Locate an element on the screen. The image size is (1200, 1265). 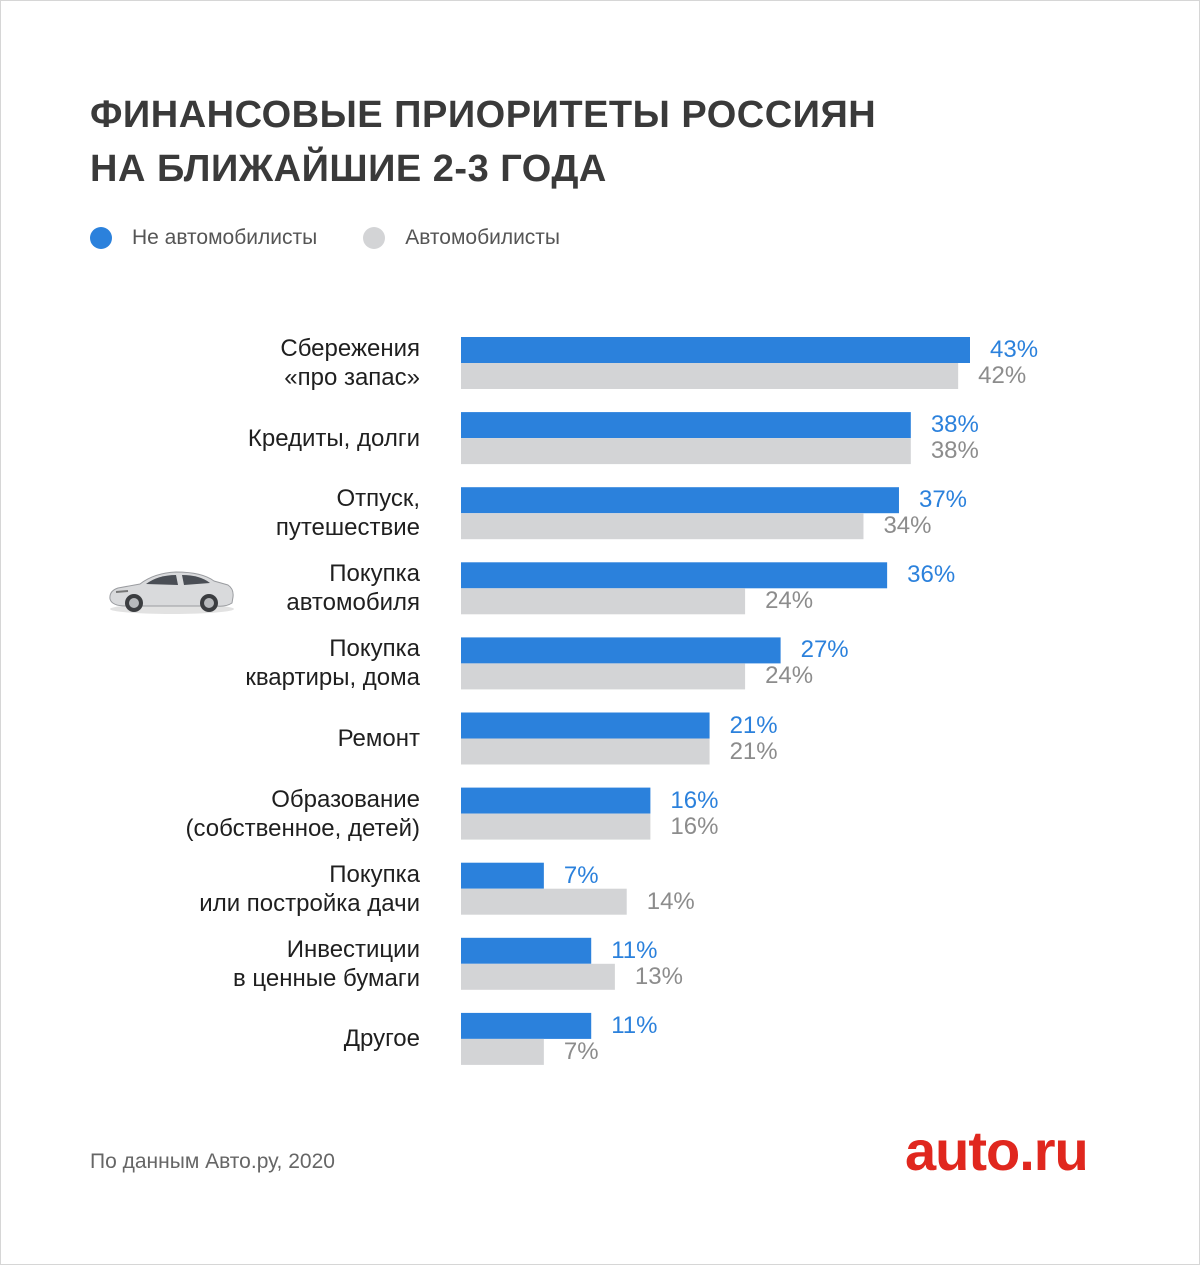
value-label-drivers-2: 34% is located at coordinates (907, 526).